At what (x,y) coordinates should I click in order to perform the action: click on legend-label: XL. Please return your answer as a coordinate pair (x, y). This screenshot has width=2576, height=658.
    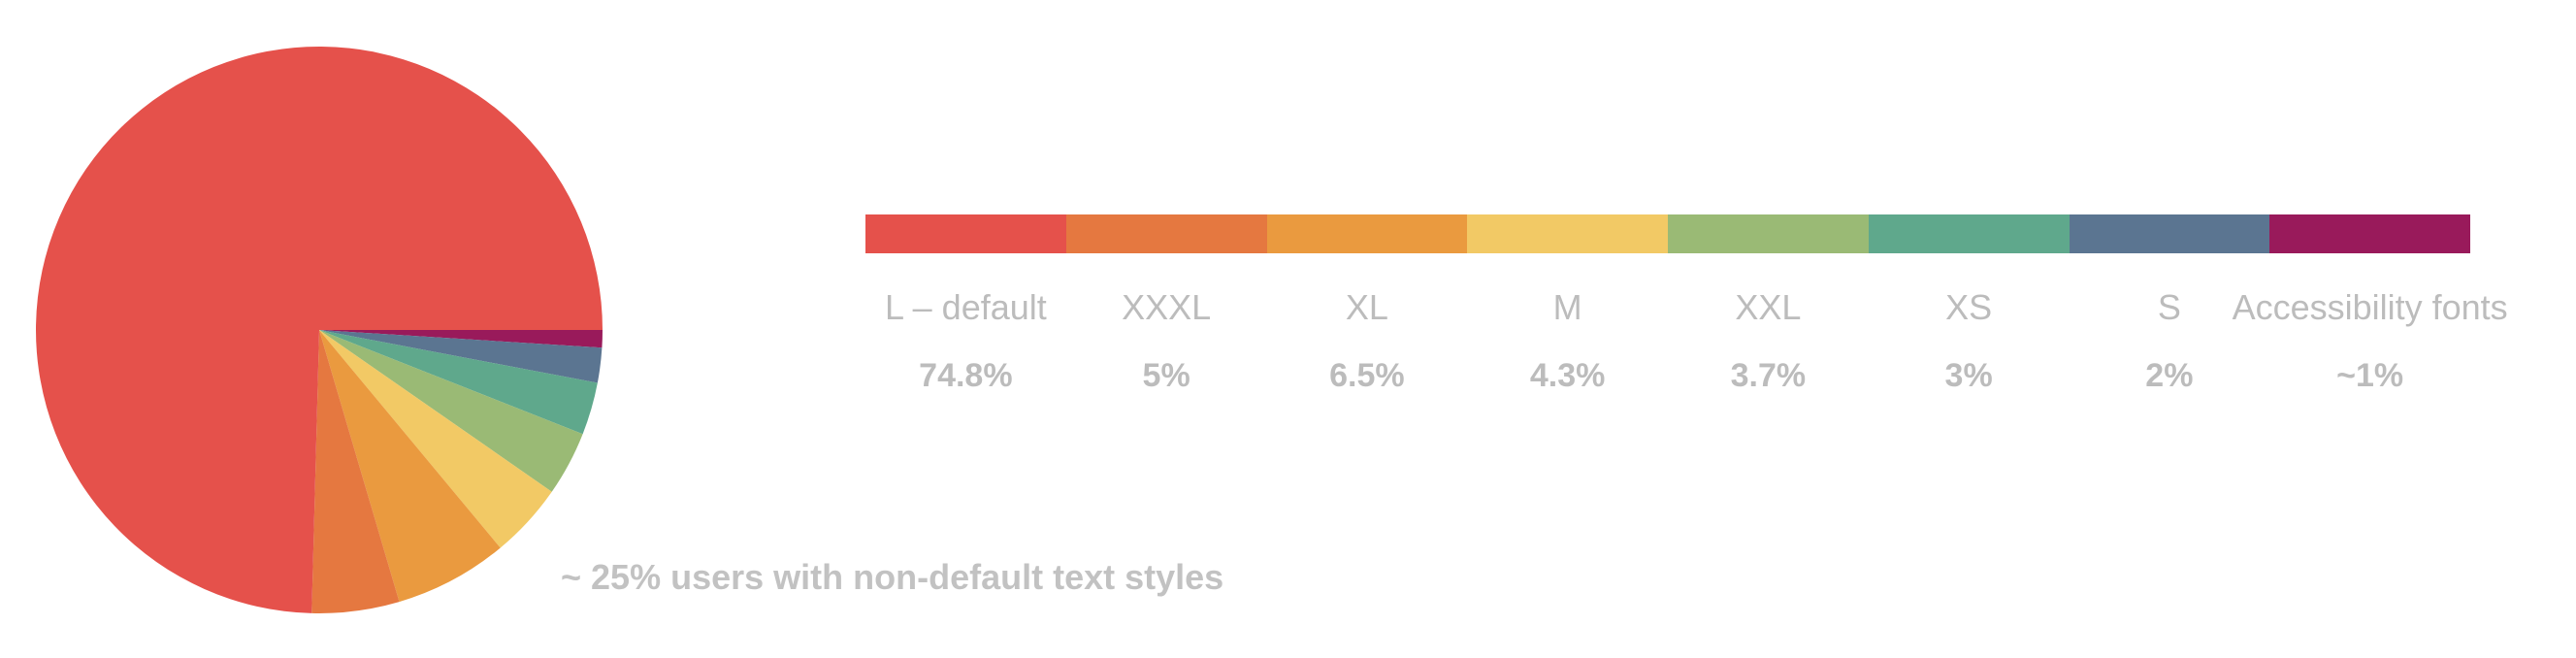
    Looking at the image, I should click on (1366, 307).